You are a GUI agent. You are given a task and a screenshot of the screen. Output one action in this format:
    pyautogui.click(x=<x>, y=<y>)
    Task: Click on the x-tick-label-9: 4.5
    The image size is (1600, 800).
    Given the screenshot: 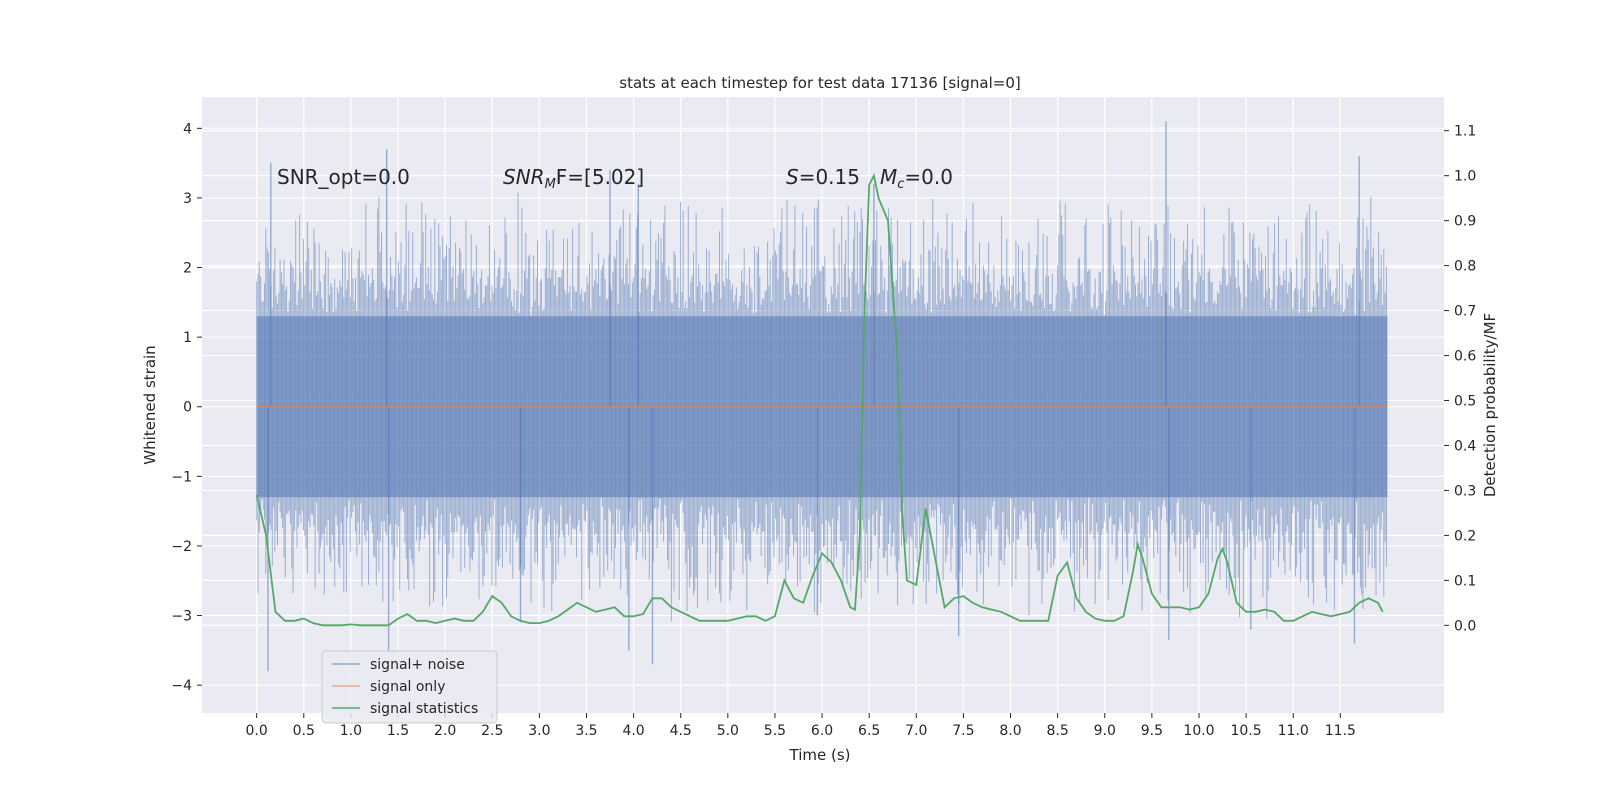 What is the action you would take?
    pyautogui.click(x=681, y=731)
    